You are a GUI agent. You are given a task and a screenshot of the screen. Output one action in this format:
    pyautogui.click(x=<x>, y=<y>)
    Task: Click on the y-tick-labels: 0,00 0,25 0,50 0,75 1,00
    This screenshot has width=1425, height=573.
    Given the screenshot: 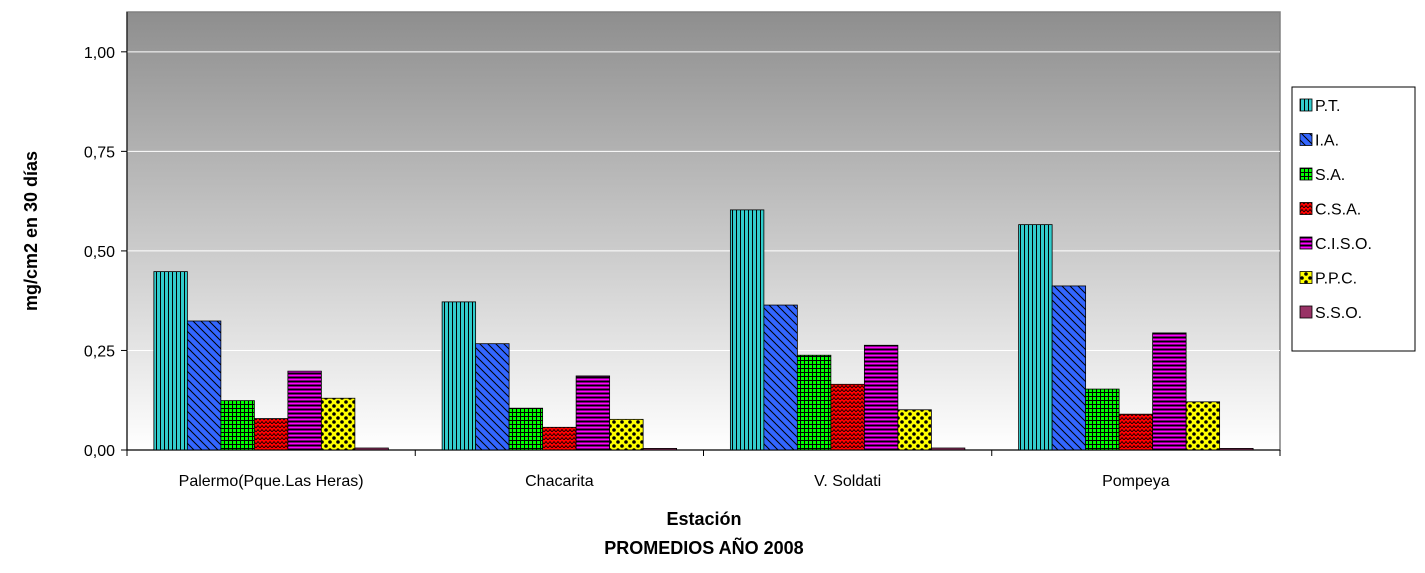 What is the action you would take?
    pyautogui.click(x=99, y=252)
    